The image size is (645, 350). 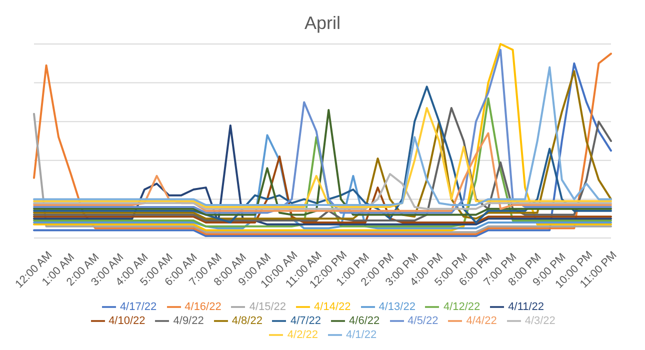 What do you see at coordinates (302, 334) in the screenshot?
I see `legend-label: 4/2/22` at bounding box center [302, 334].